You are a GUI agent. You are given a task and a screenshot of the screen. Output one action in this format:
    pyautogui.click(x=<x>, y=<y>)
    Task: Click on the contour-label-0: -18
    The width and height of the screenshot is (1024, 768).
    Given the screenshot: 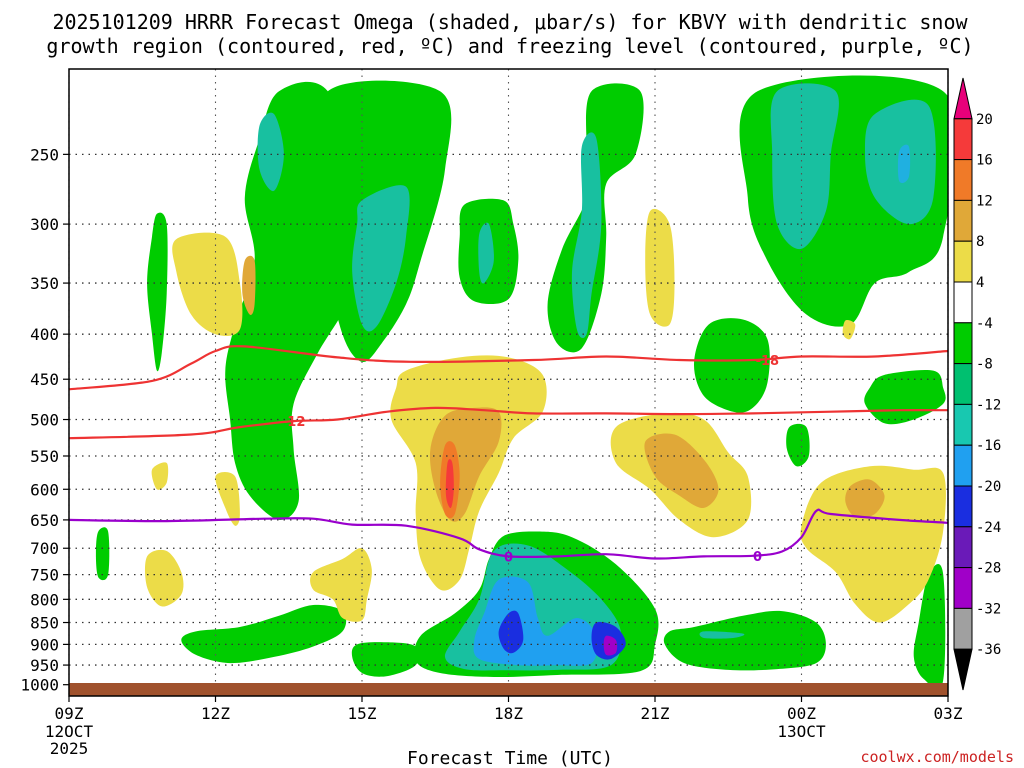 What is the action you would take?
    pyautogui.click(x=768, y=361)
    